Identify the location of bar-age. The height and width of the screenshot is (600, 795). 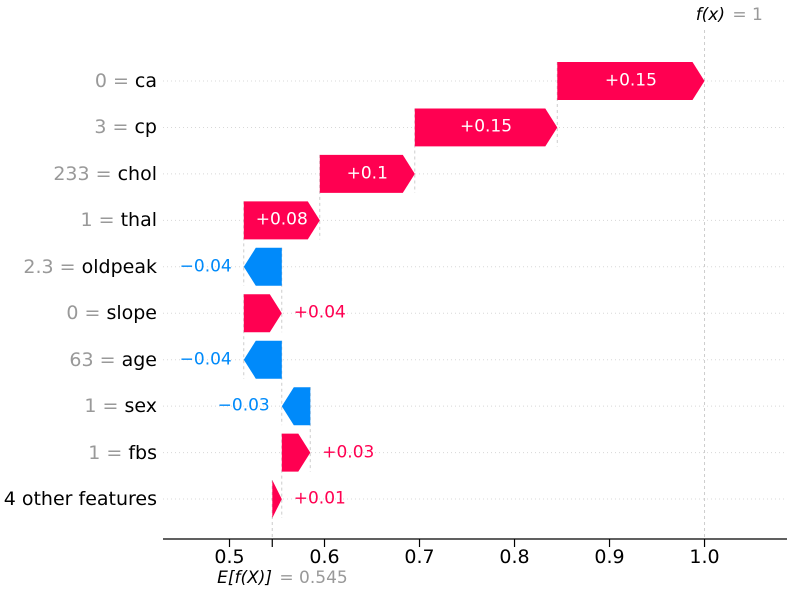
(262, 359).